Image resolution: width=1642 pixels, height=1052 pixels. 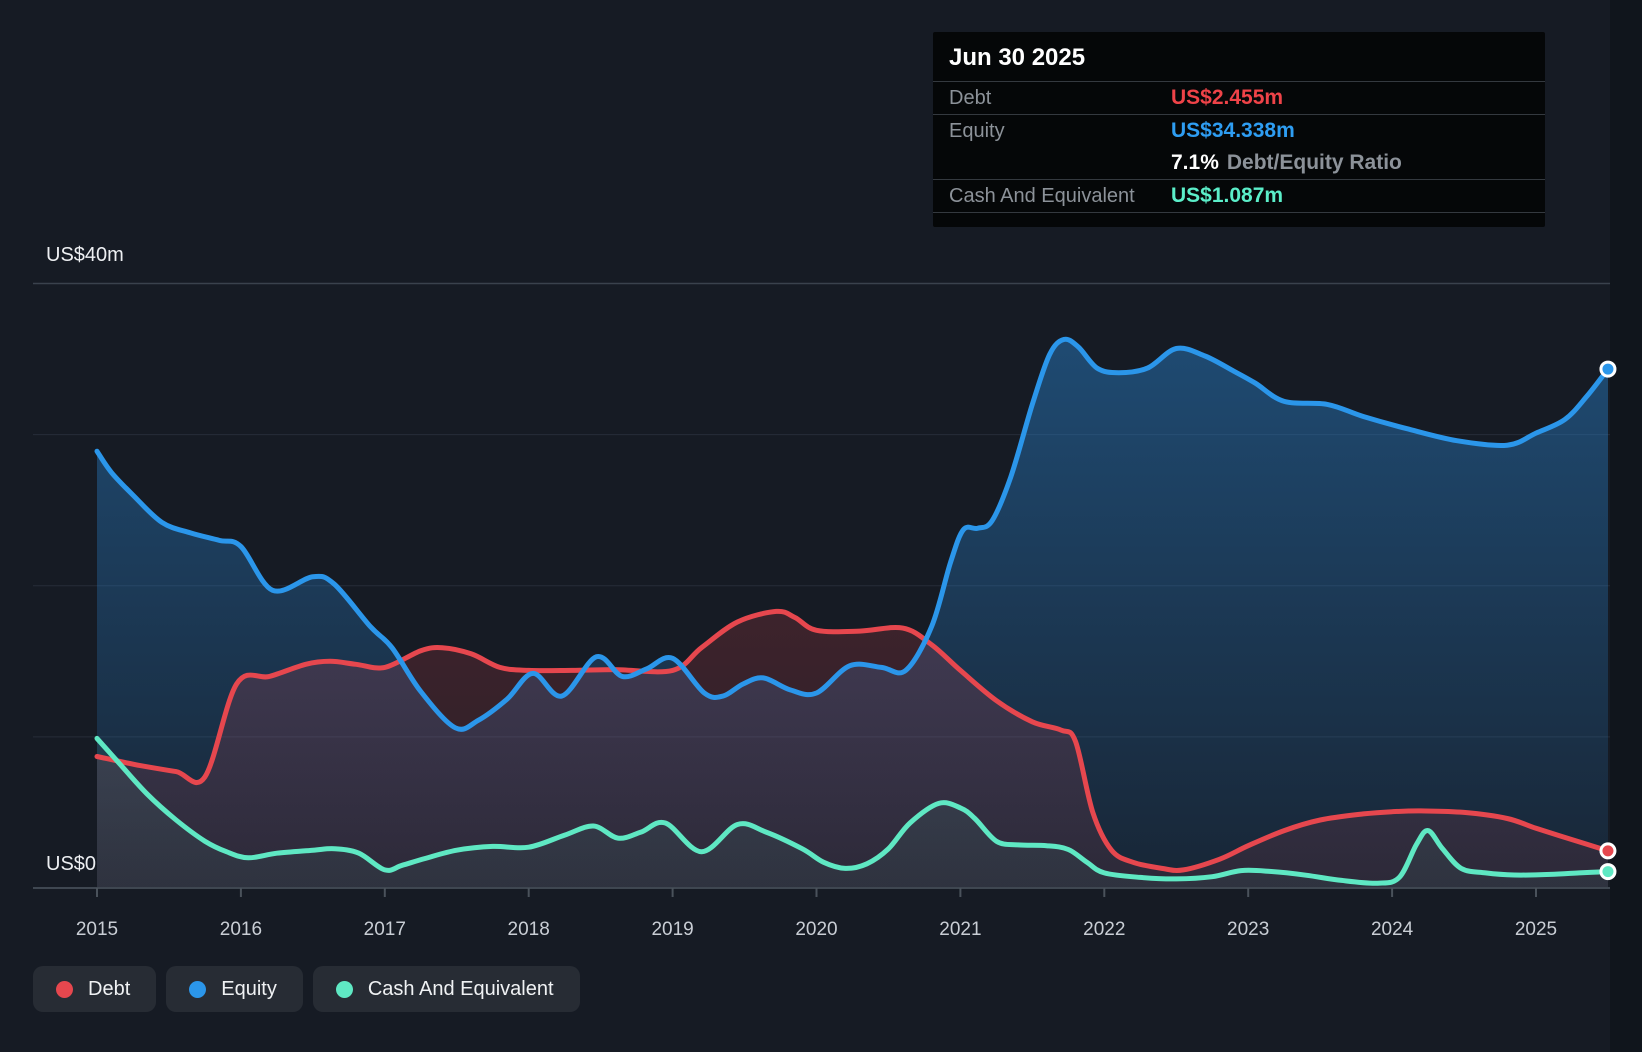 What do you see at coordinates (71, 864) in the screenshot?
I see `y-axis-label-zero: US$0` at bounding box center [71, 864].